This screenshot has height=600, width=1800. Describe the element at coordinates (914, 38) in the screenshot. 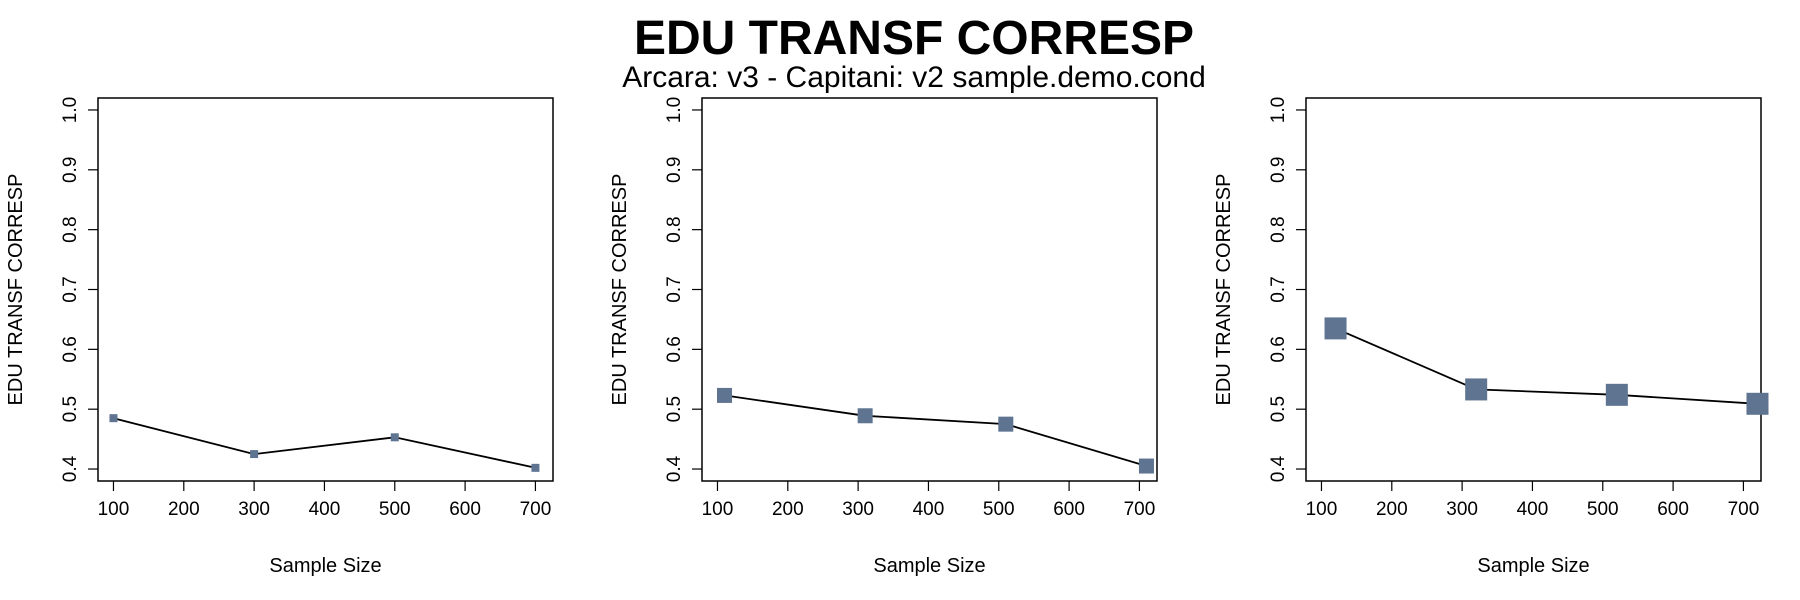

I see `chart-title: EDU TRANSF CORRESP` at that location.